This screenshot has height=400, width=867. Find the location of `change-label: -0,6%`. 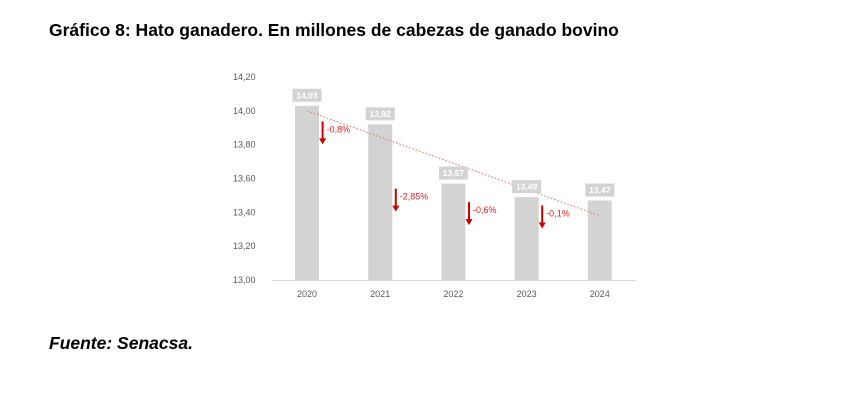

change-label: -0,6% is located at coordinates (485, 210).